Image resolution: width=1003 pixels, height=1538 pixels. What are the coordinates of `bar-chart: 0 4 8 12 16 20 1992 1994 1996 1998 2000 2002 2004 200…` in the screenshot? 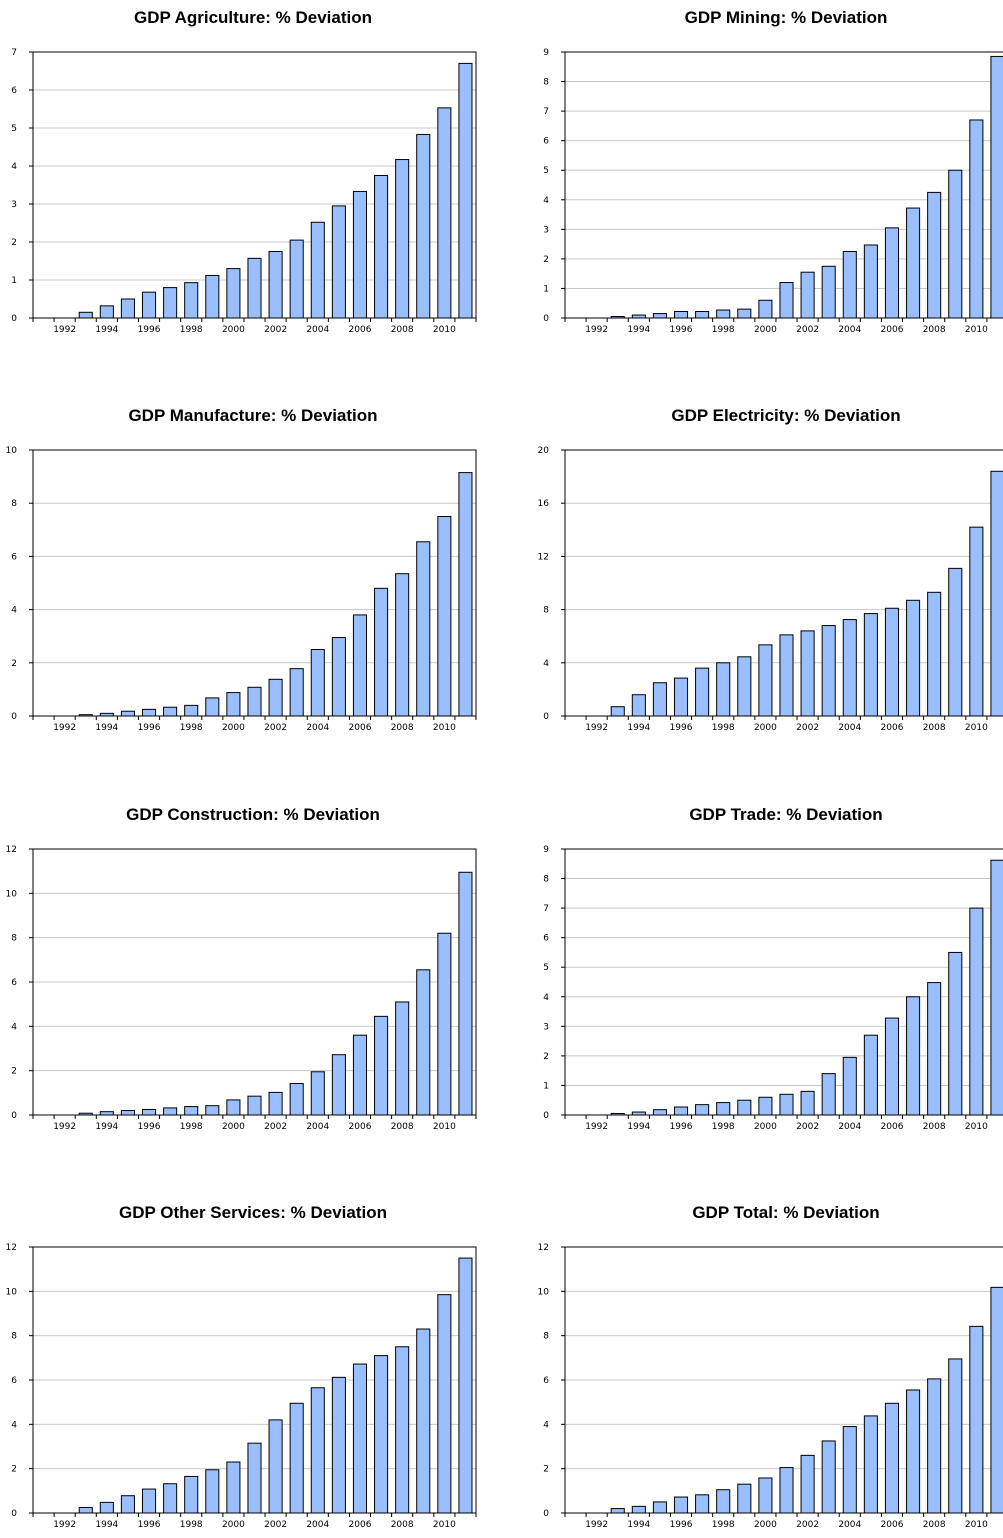 It's located at (770, 589).